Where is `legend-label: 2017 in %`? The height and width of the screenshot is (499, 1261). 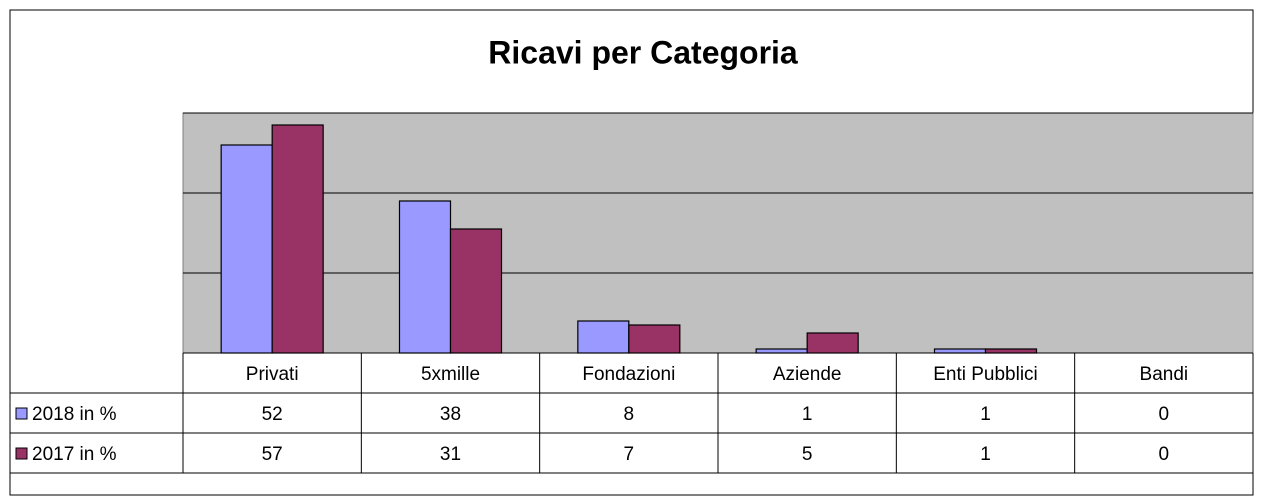
legend-label: 2017 in % is located at coordinates (74, 454).